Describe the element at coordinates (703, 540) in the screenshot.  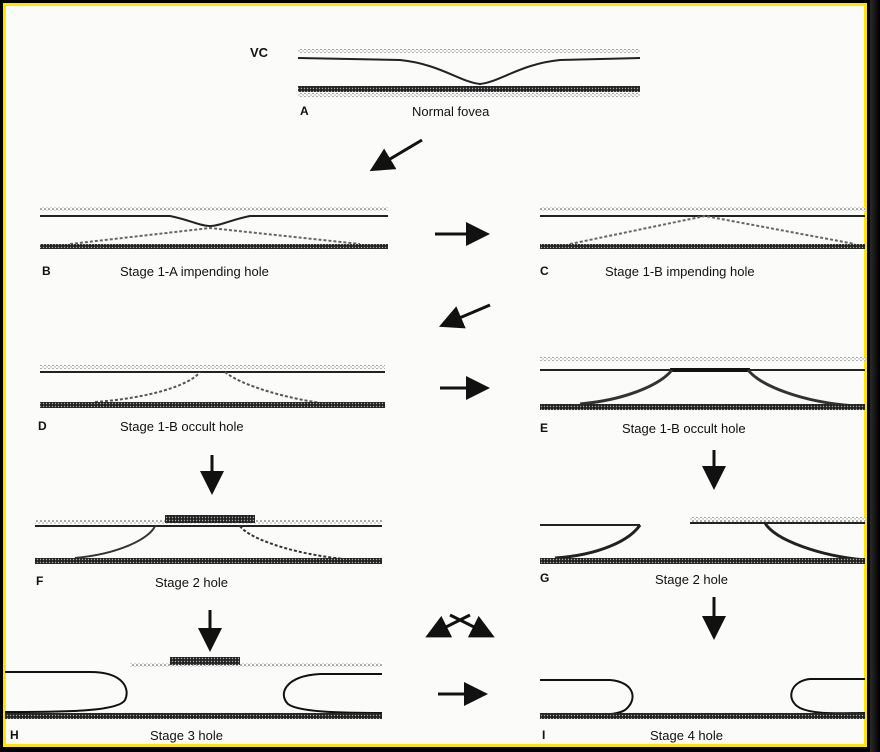
I see `panel-g-drawing` at that location.